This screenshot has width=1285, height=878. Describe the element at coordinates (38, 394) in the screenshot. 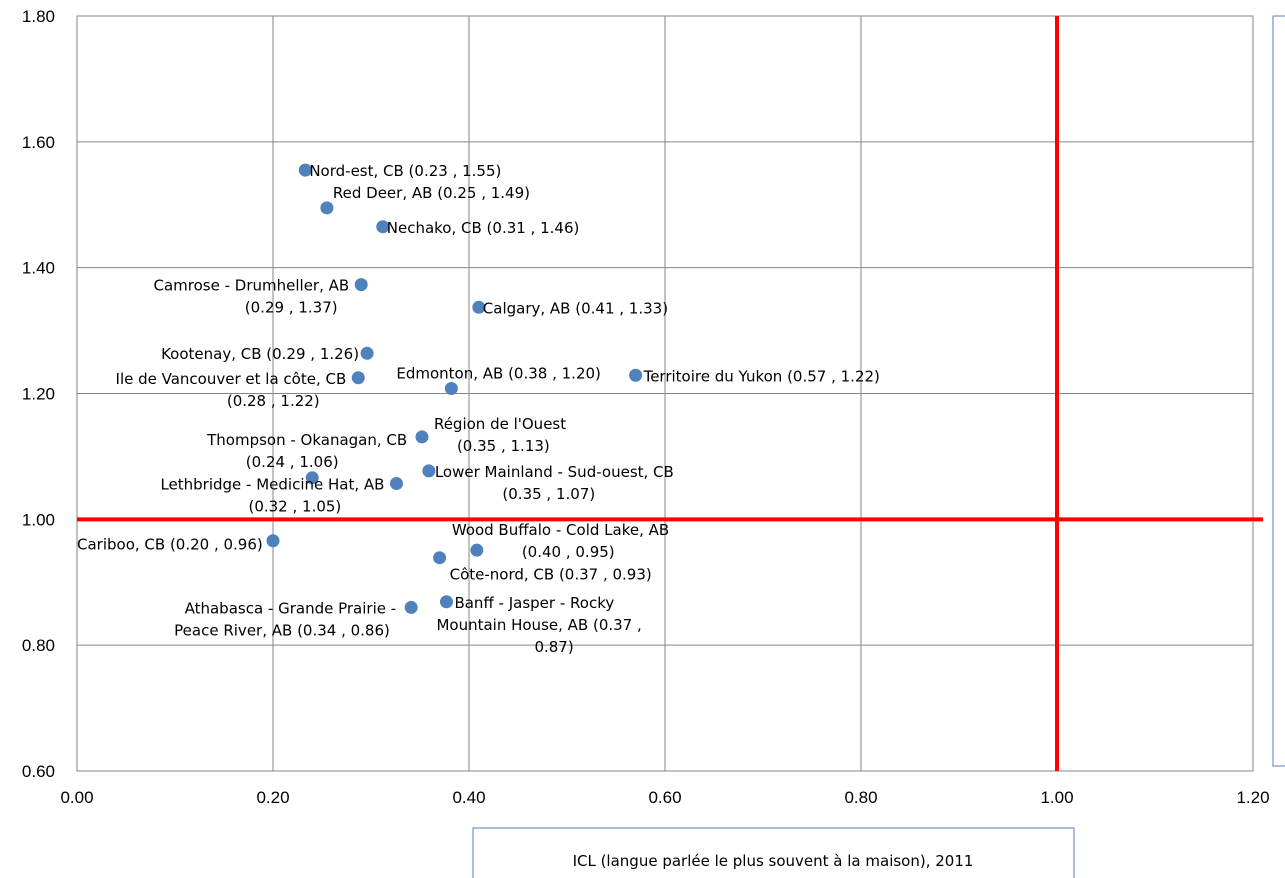

I see `y-tick-label: 1.20` at that location.